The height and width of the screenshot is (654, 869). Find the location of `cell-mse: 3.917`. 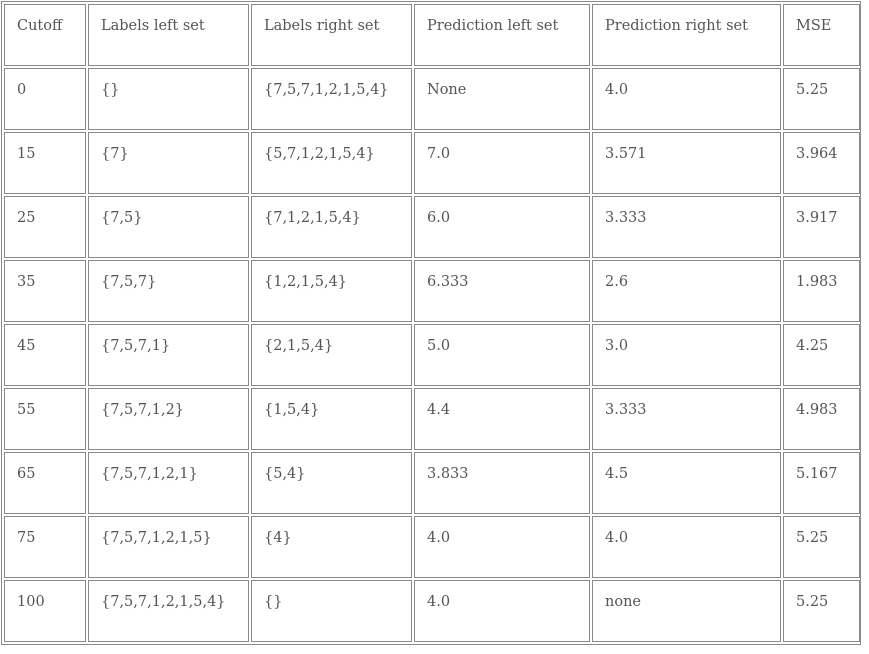

cell-mse: 3.917 is located at coordinates (821, 227).